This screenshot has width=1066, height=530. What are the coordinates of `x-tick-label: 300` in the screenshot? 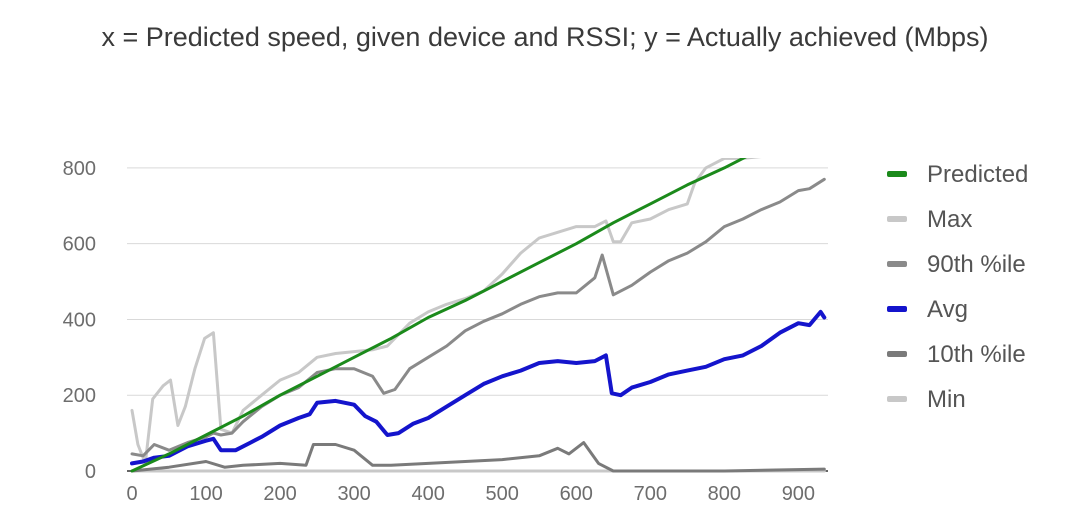 It's located at (353, 494).